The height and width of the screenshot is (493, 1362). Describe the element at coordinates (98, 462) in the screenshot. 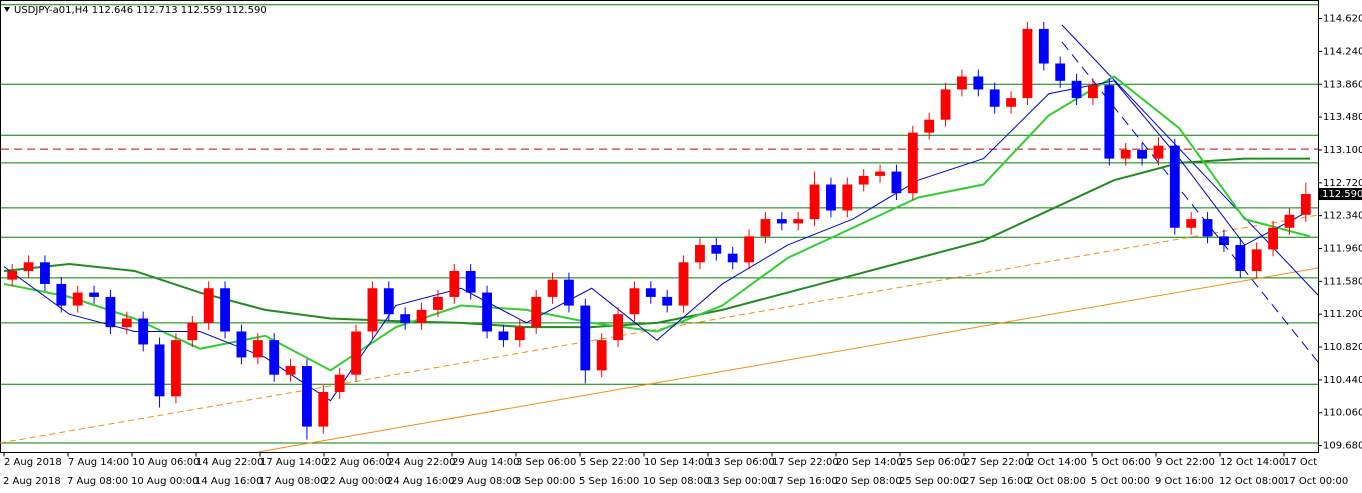

I see `x-tick-label-top: 7 Aug 14:00` at that location.